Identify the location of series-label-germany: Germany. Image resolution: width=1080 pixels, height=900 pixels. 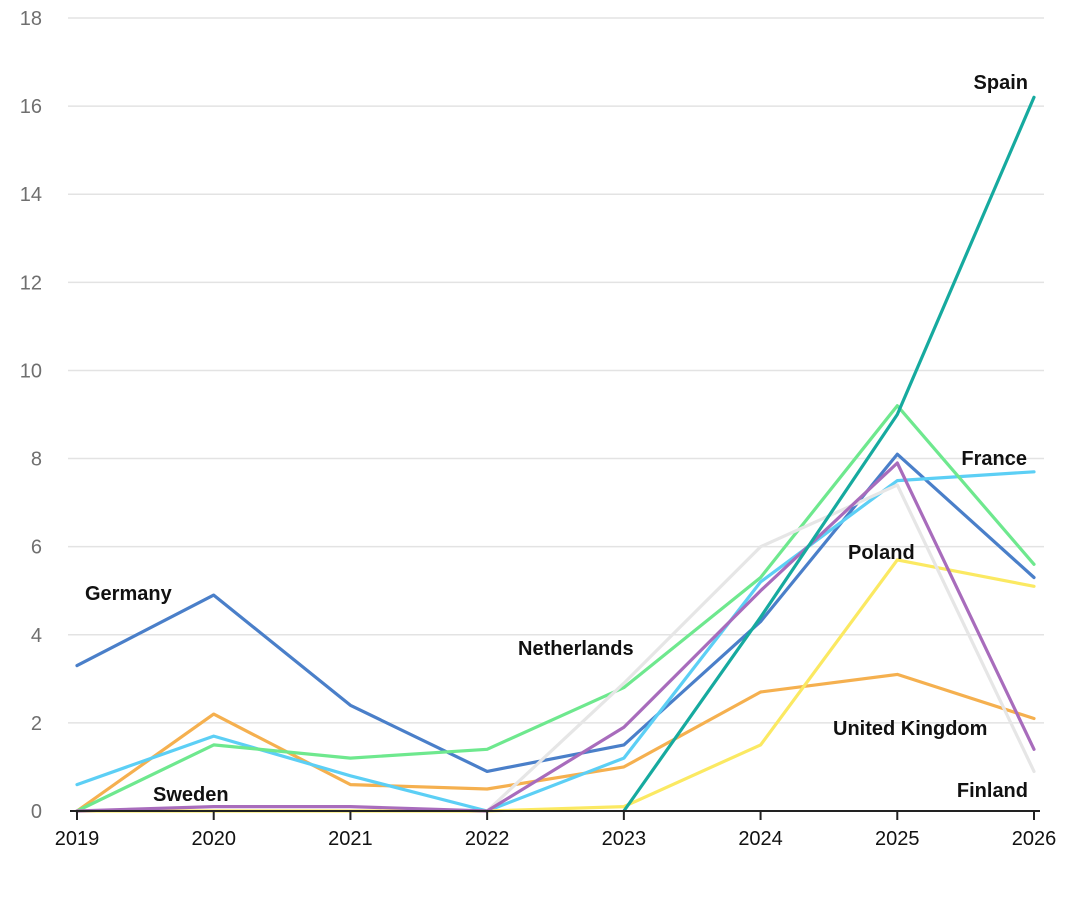
(129, 594).